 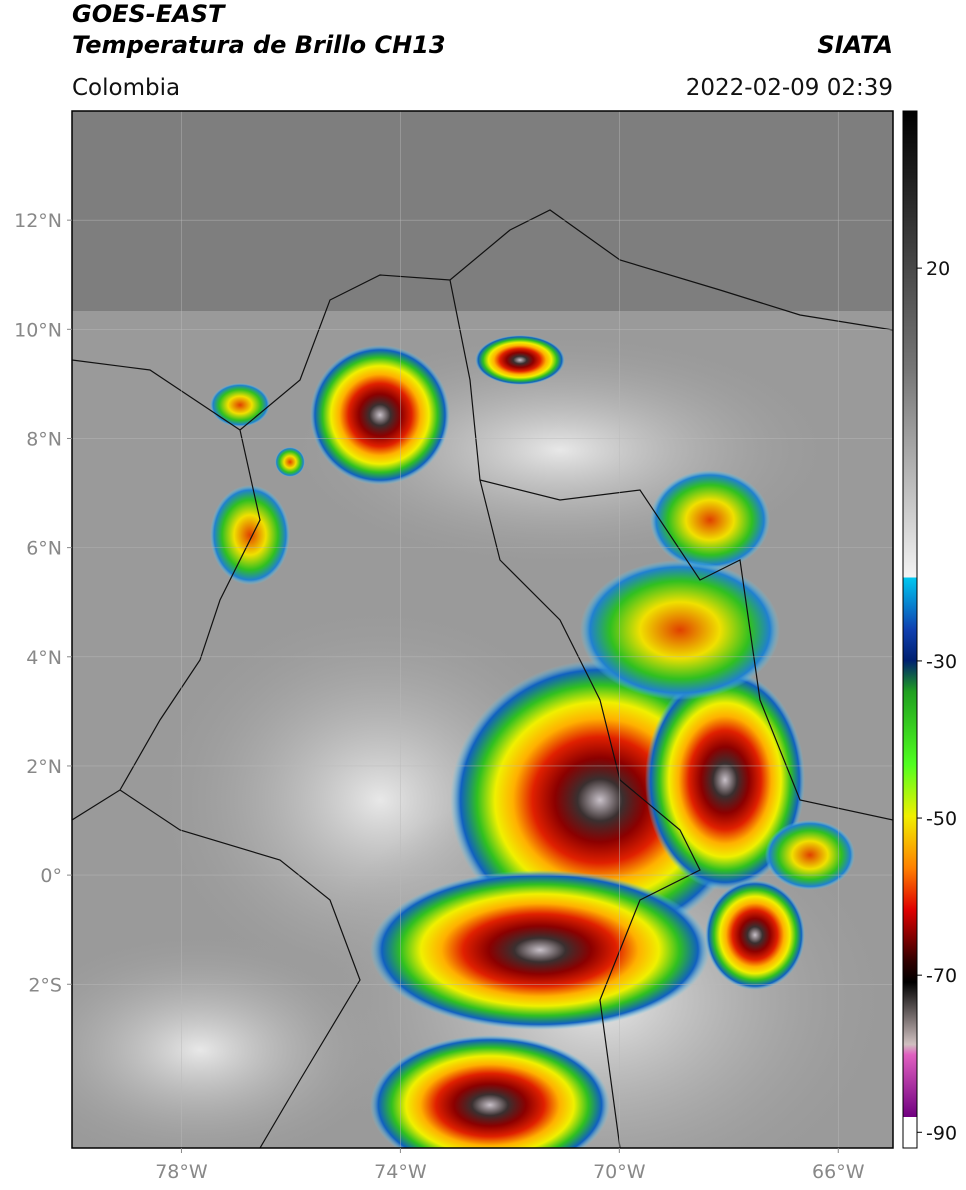 What do you see at coordinates (149, 14) in the screenshot?
I see `title: GOES-EAST` at bounding box center [149, 14].